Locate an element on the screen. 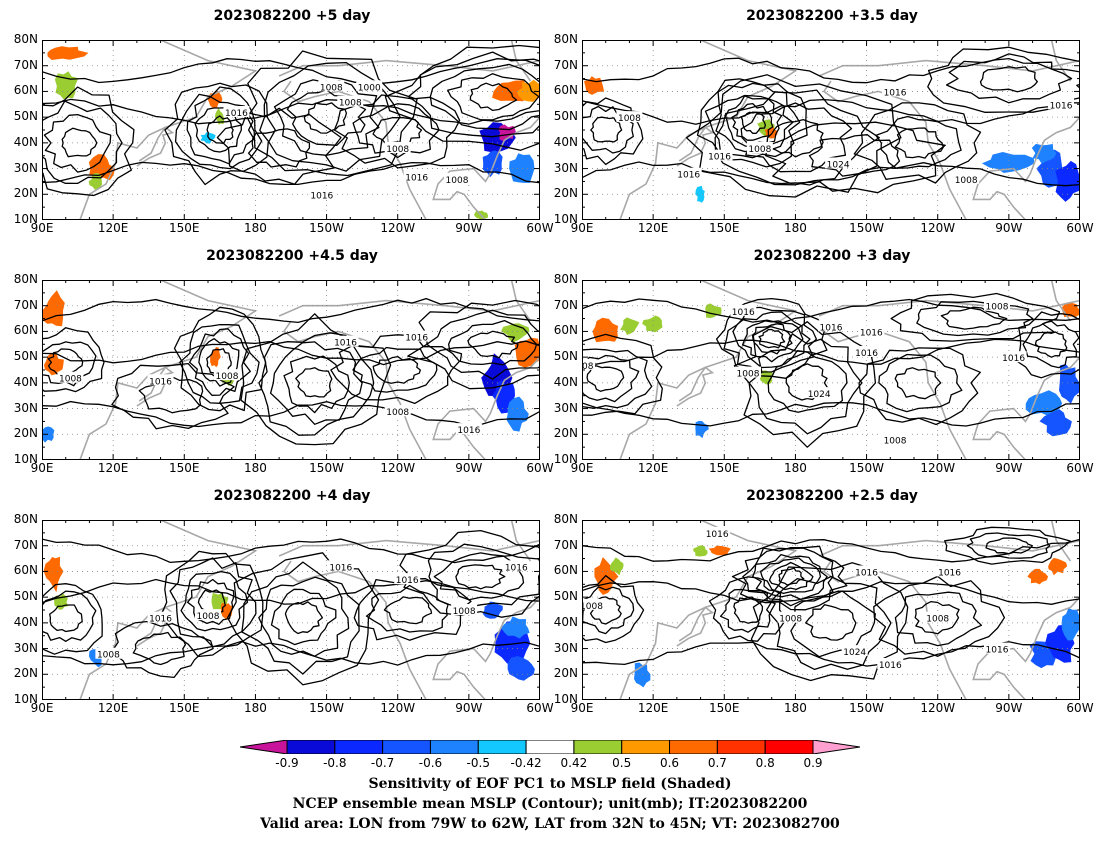 The image size is (1100, 850). map-canvas: 1008 1016 1016 1016 1016 1008 1024 1008 1008 1016 is located at coordinates (831, 370).